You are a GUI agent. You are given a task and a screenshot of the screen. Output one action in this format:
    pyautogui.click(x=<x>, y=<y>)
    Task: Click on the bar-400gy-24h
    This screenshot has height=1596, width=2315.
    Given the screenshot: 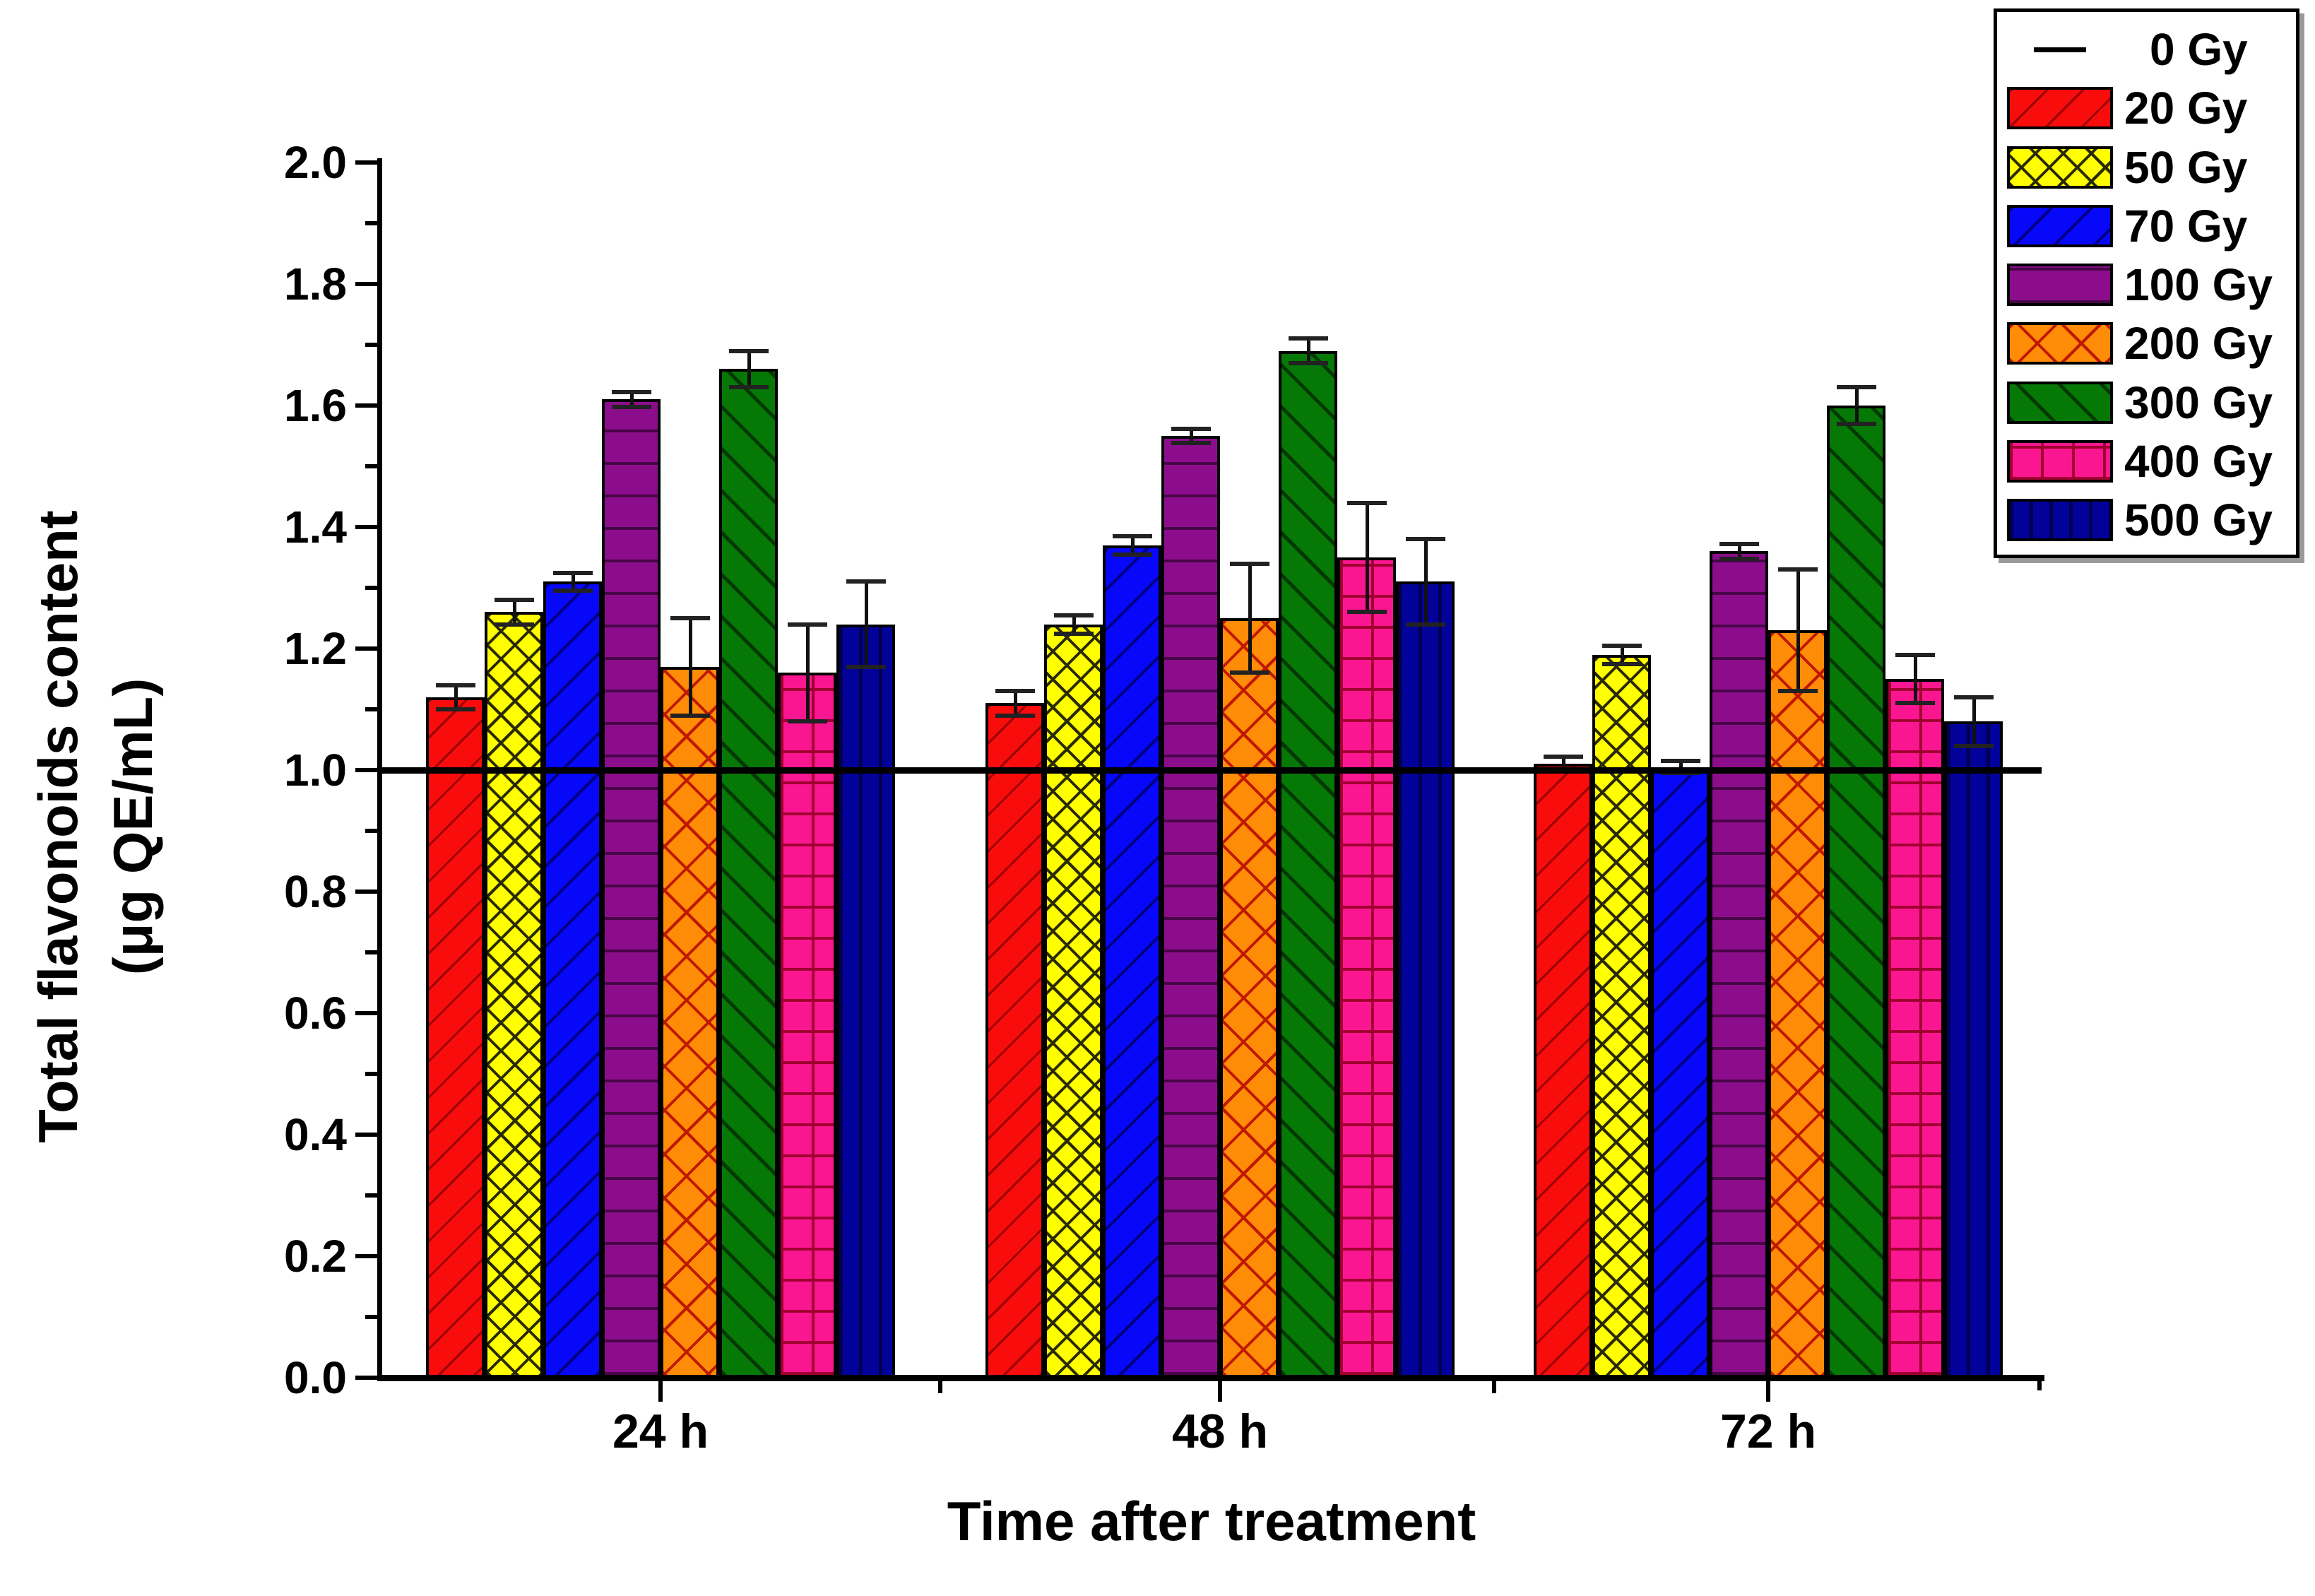 What is the action you would take?
    pyautogui.click(x=807, y=1026)
    